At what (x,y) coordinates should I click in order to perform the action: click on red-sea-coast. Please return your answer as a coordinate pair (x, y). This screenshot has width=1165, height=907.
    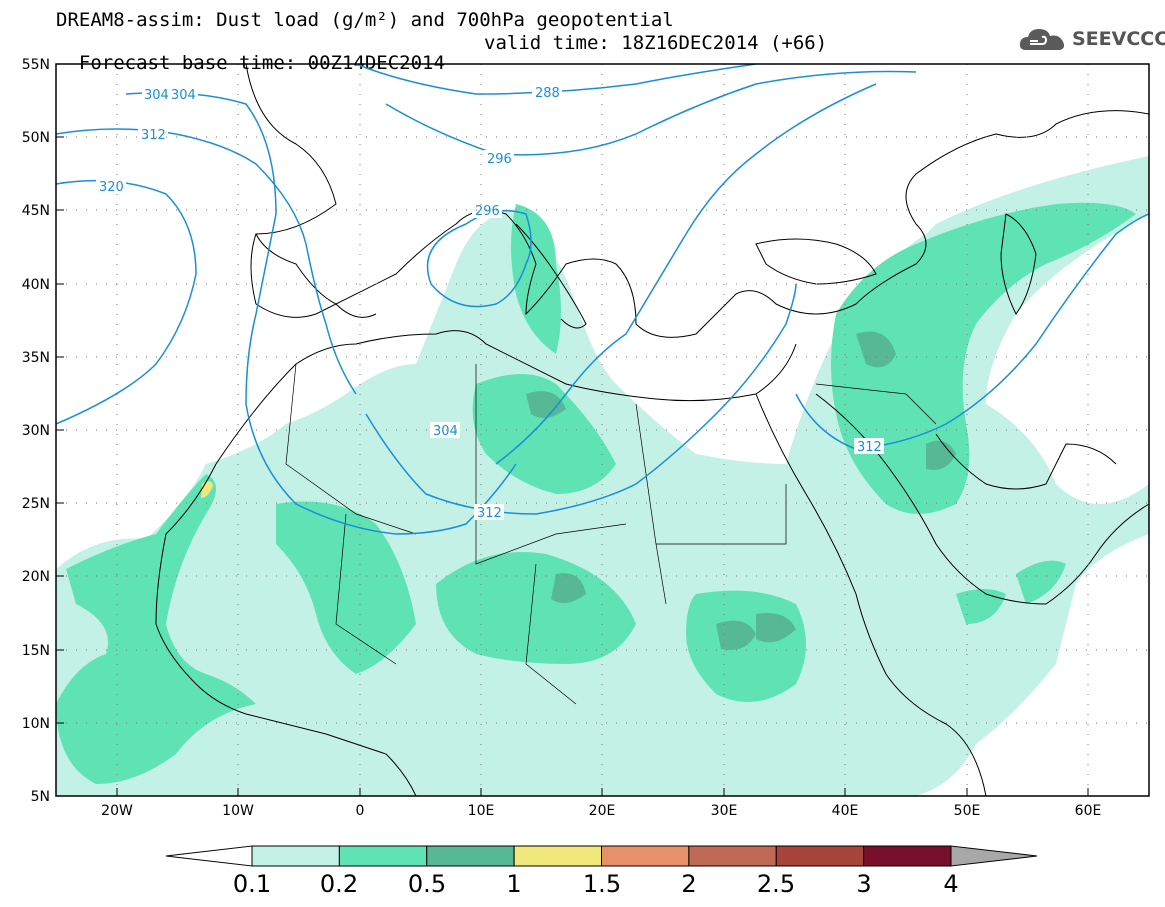
    Looking at the image, I should click on (871, 595).